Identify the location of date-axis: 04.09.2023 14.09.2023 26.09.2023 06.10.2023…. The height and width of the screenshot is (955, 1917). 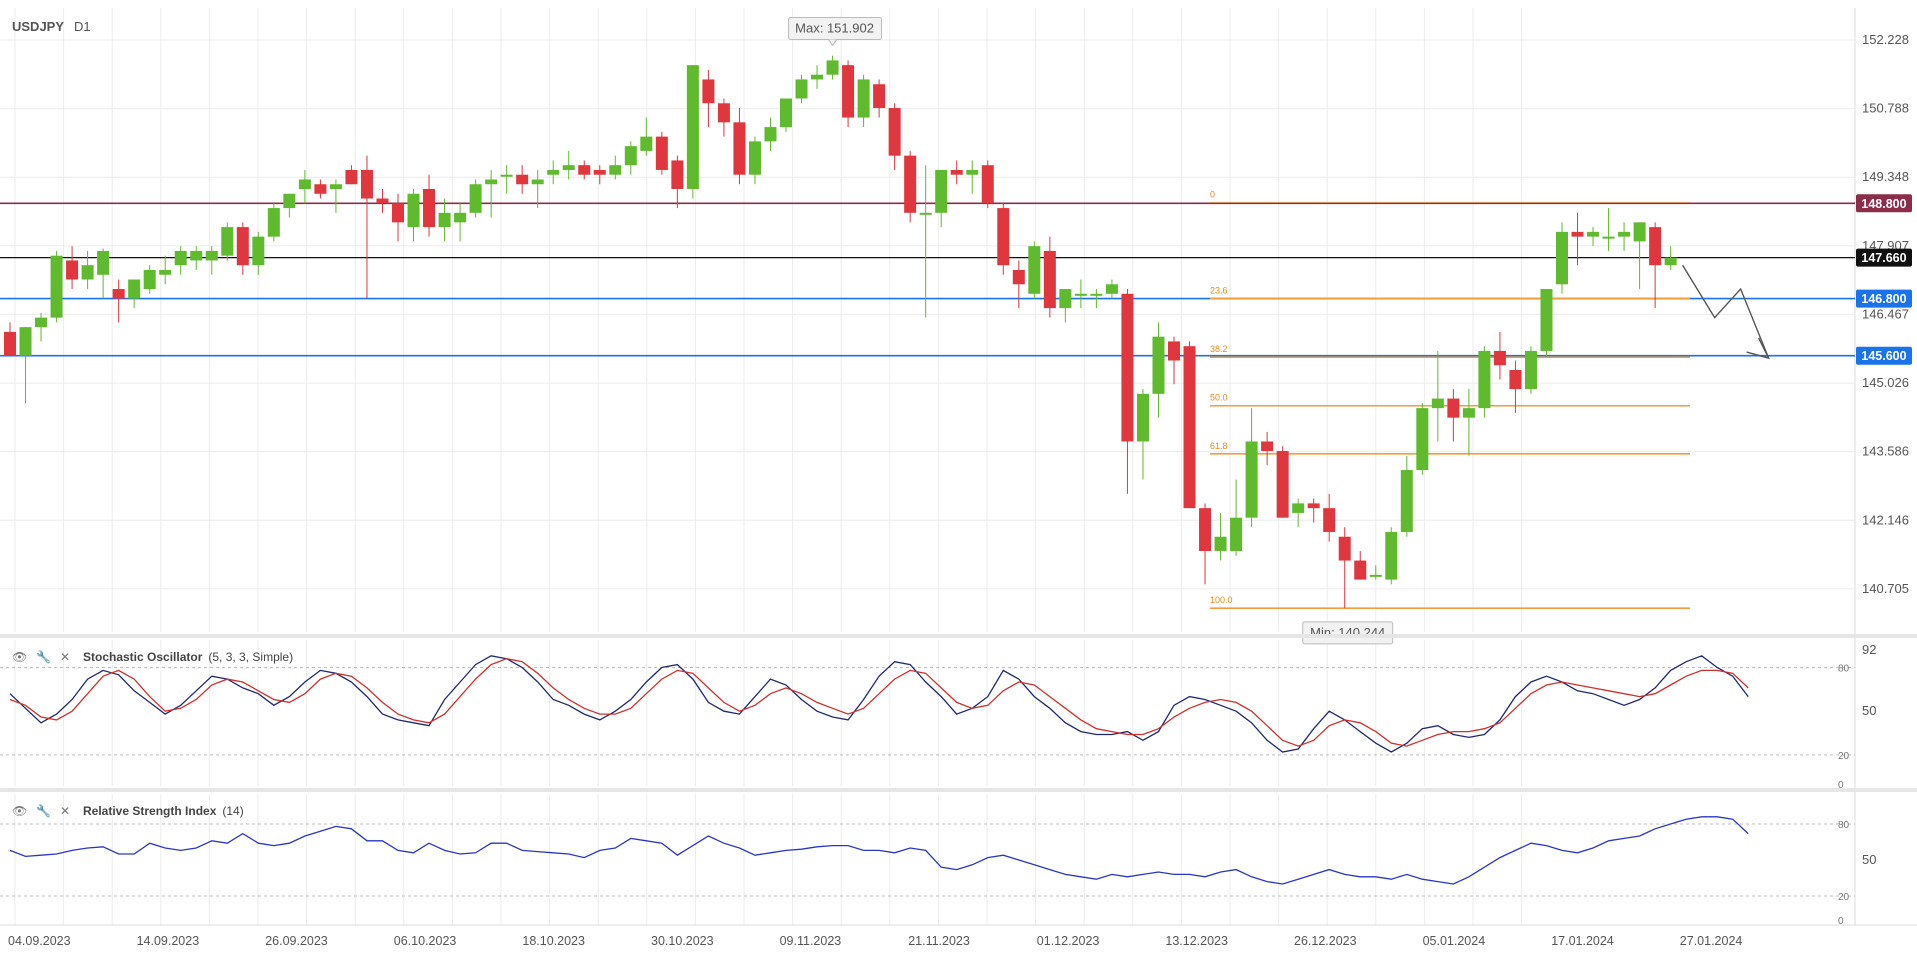
(875, 941).